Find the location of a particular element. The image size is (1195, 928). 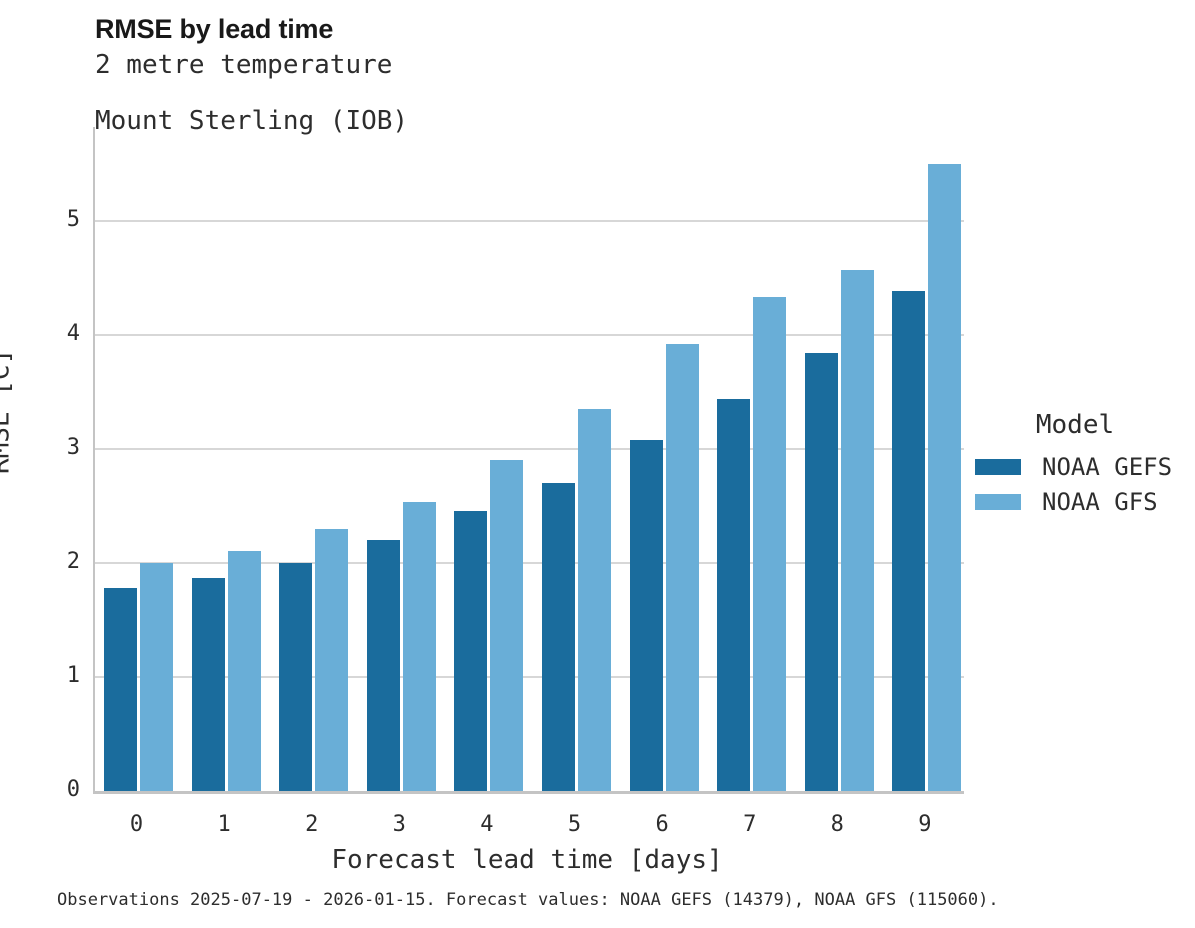

x-tick-label-7: 7 is located at coordinates (750, 824).